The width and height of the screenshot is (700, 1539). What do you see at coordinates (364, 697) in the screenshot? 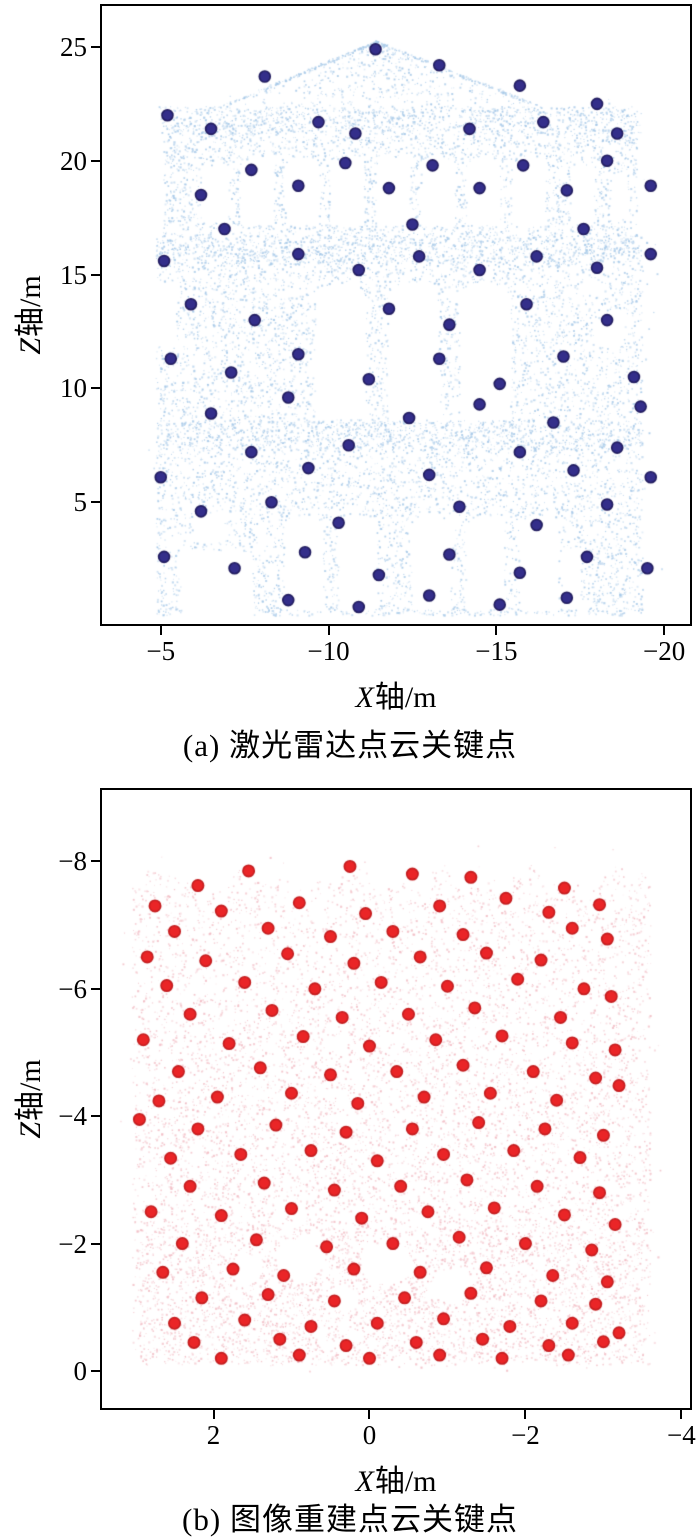
I see `x-axis-variable-a: X` at bounding box center [364, 697].